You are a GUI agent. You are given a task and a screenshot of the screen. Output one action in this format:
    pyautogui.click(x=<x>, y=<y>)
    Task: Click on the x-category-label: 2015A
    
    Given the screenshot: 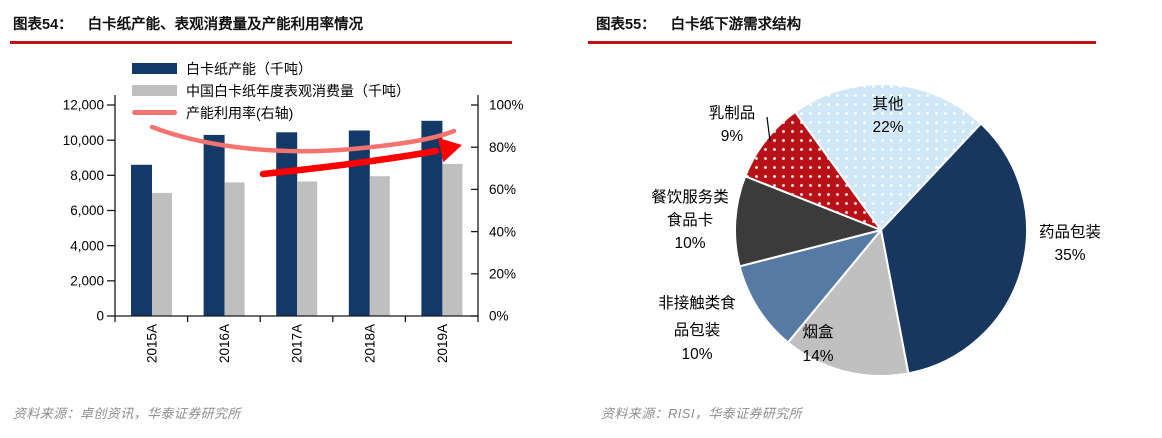 What is the action you would take?
    pyautogui.click(x=152, y=343)
    